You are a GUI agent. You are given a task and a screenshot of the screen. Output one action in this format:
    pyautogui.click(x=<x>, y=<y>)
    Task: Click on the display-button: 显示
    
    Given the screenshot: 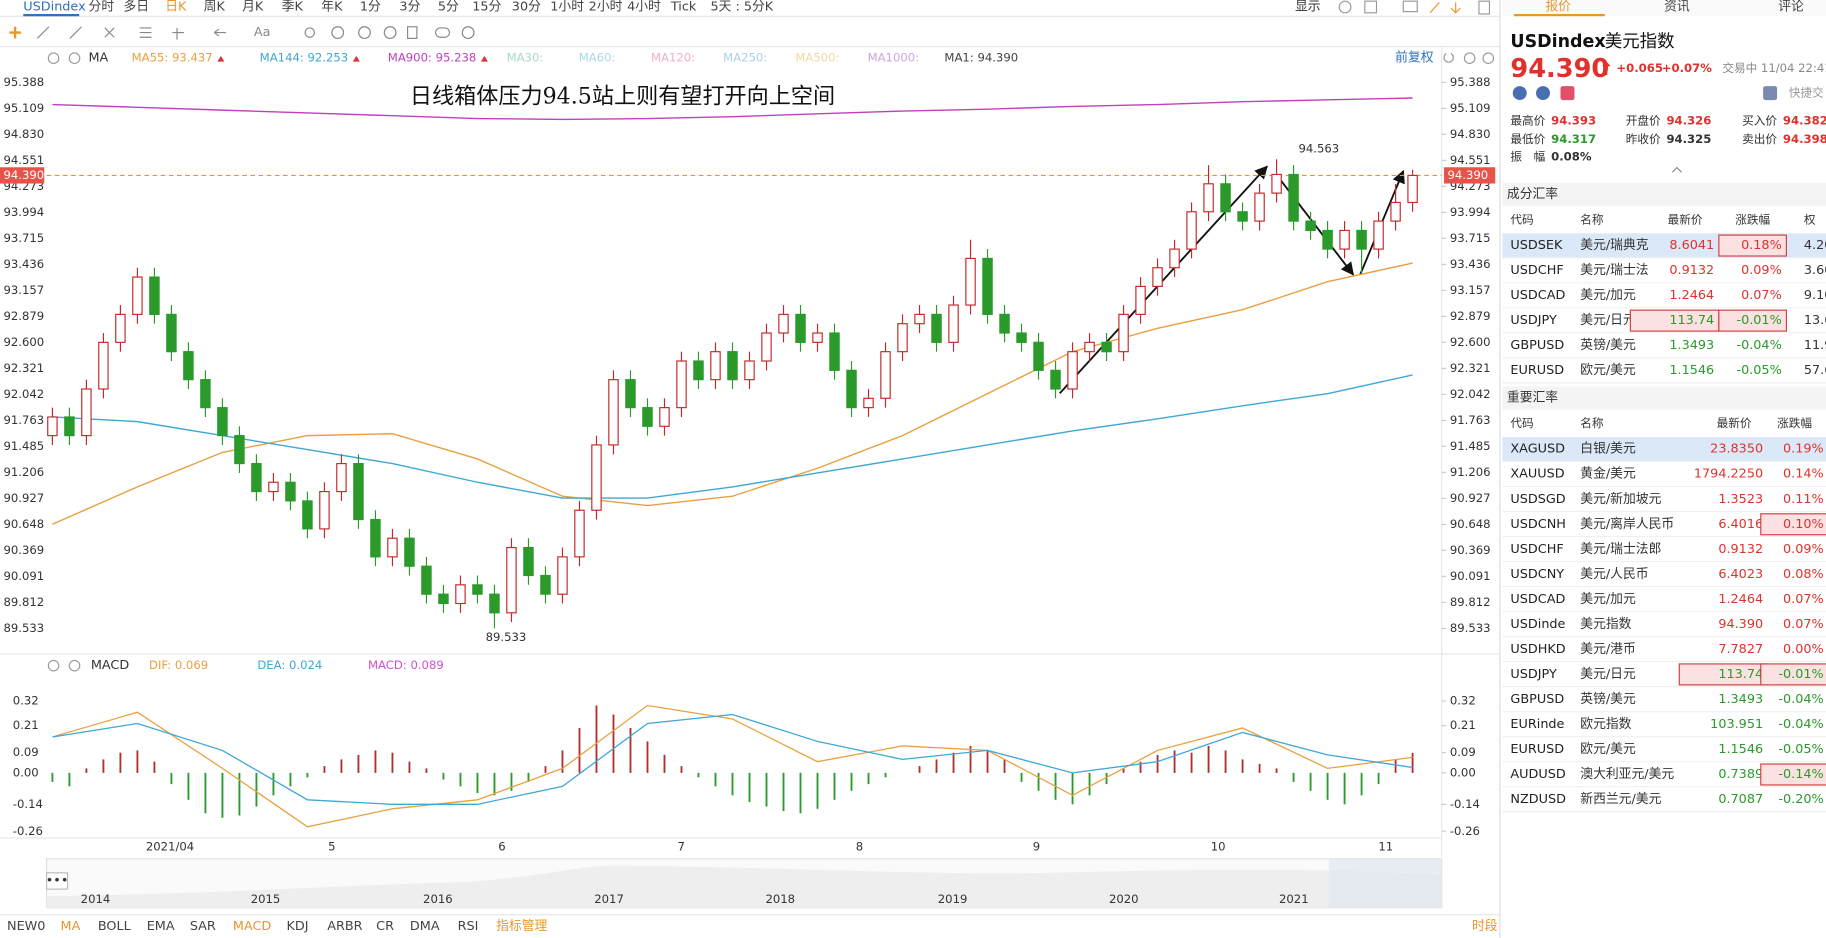 What is the action you would take?
    pyautogui.click(x=1308, y=7)
    